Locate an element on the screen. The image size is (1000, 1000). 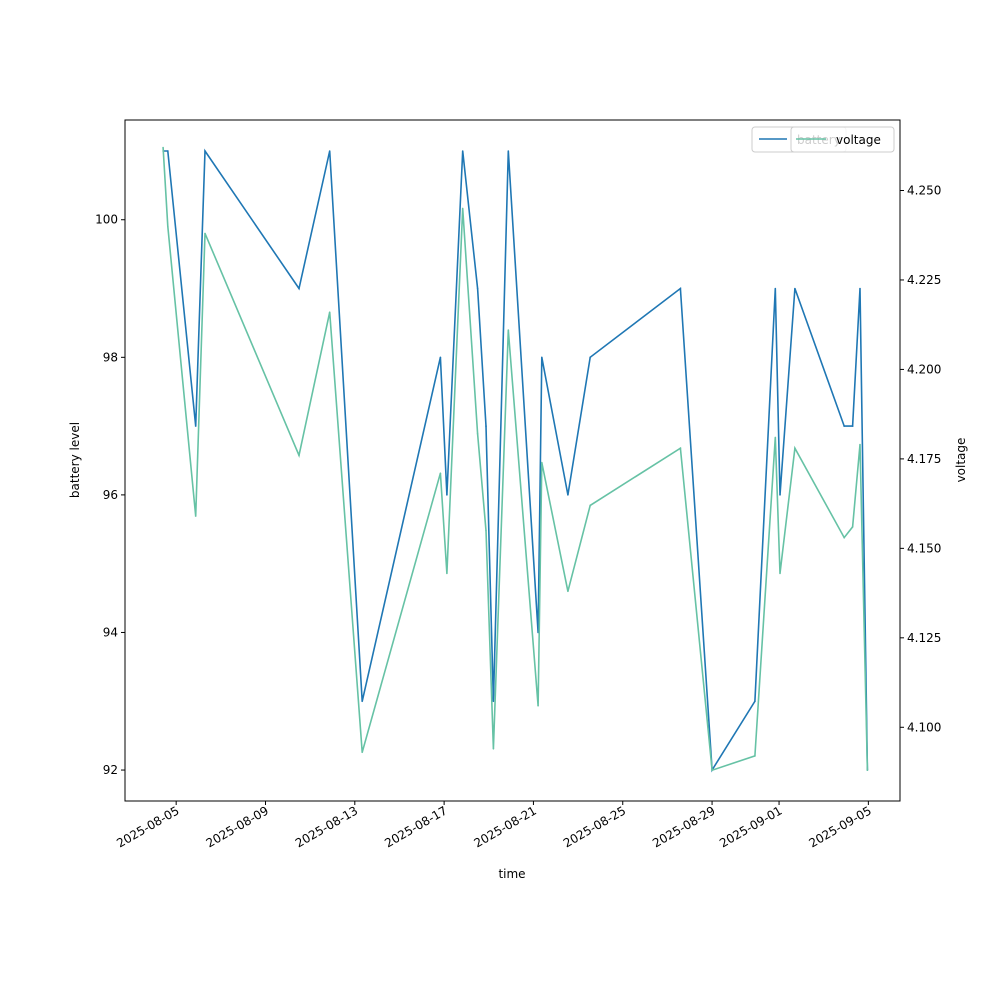
y-right-tick-label-4: 4.200 is located at coordinates (924, 369).